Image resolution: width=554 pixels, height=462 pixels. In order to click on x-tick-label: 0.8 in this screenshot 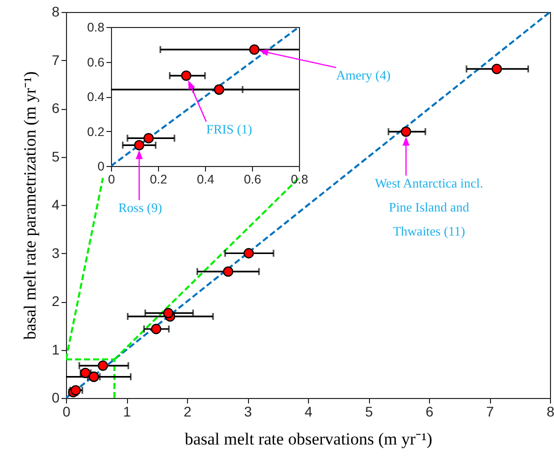, I will do `click(299, 179)`.